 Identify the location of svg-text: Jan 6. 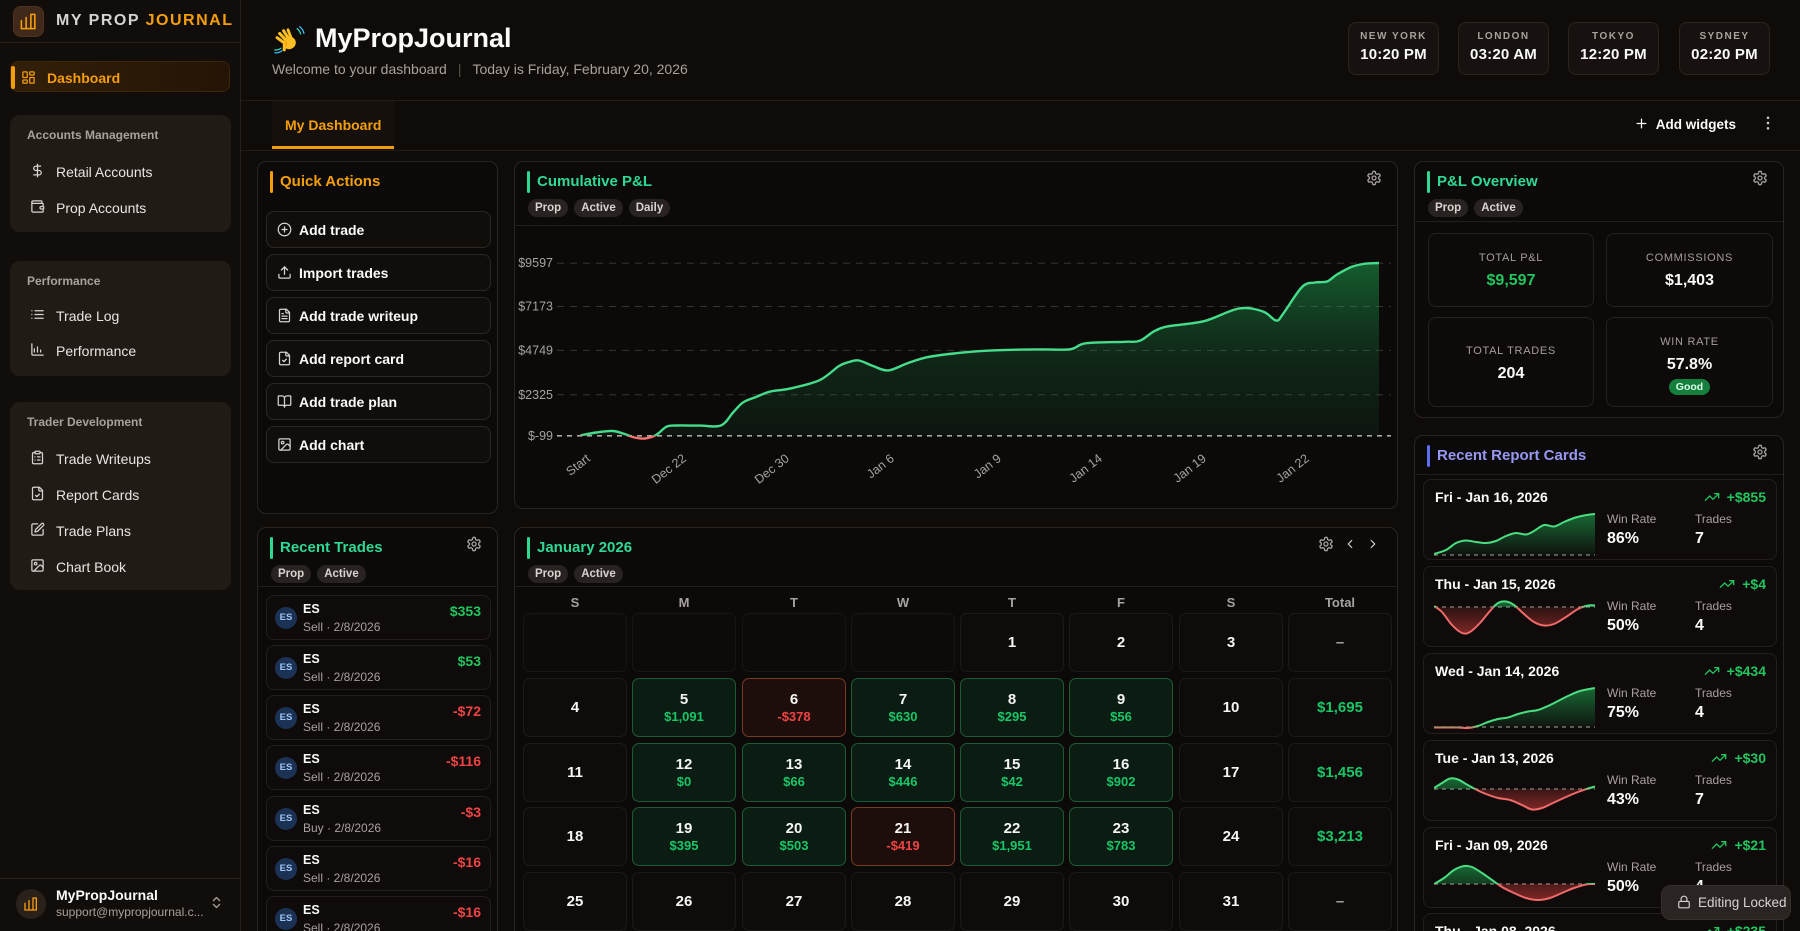
(880, 466).